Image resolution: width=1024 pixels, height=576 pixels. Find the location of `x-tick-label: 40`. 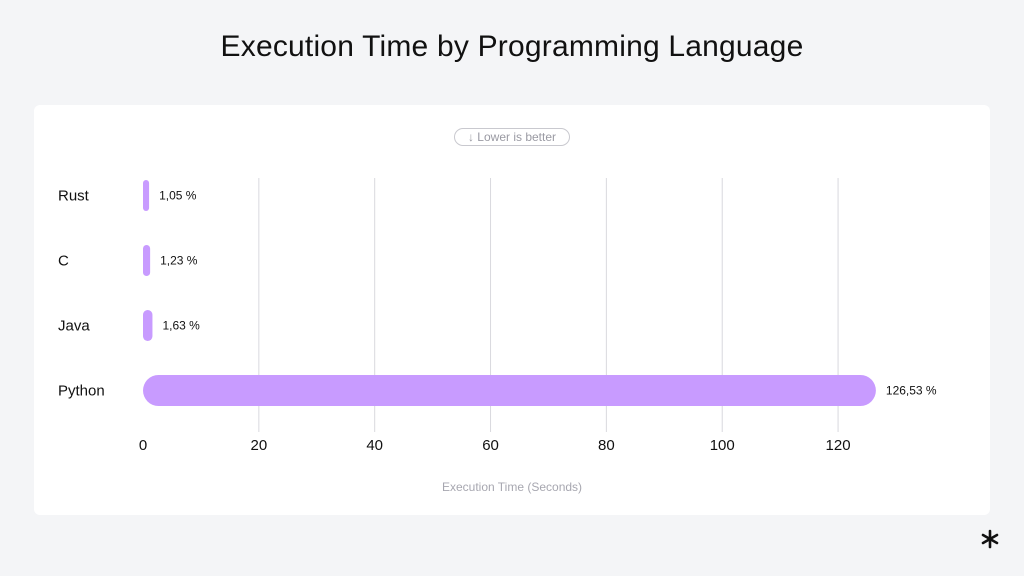

x-tick-label: 40 is located at coordinates (374, 445).